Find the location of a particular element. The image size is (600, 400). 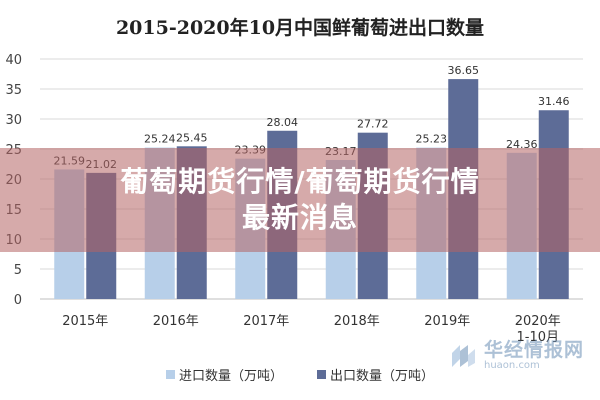

data-label: 25.45 is located at coordinates (192, 137).